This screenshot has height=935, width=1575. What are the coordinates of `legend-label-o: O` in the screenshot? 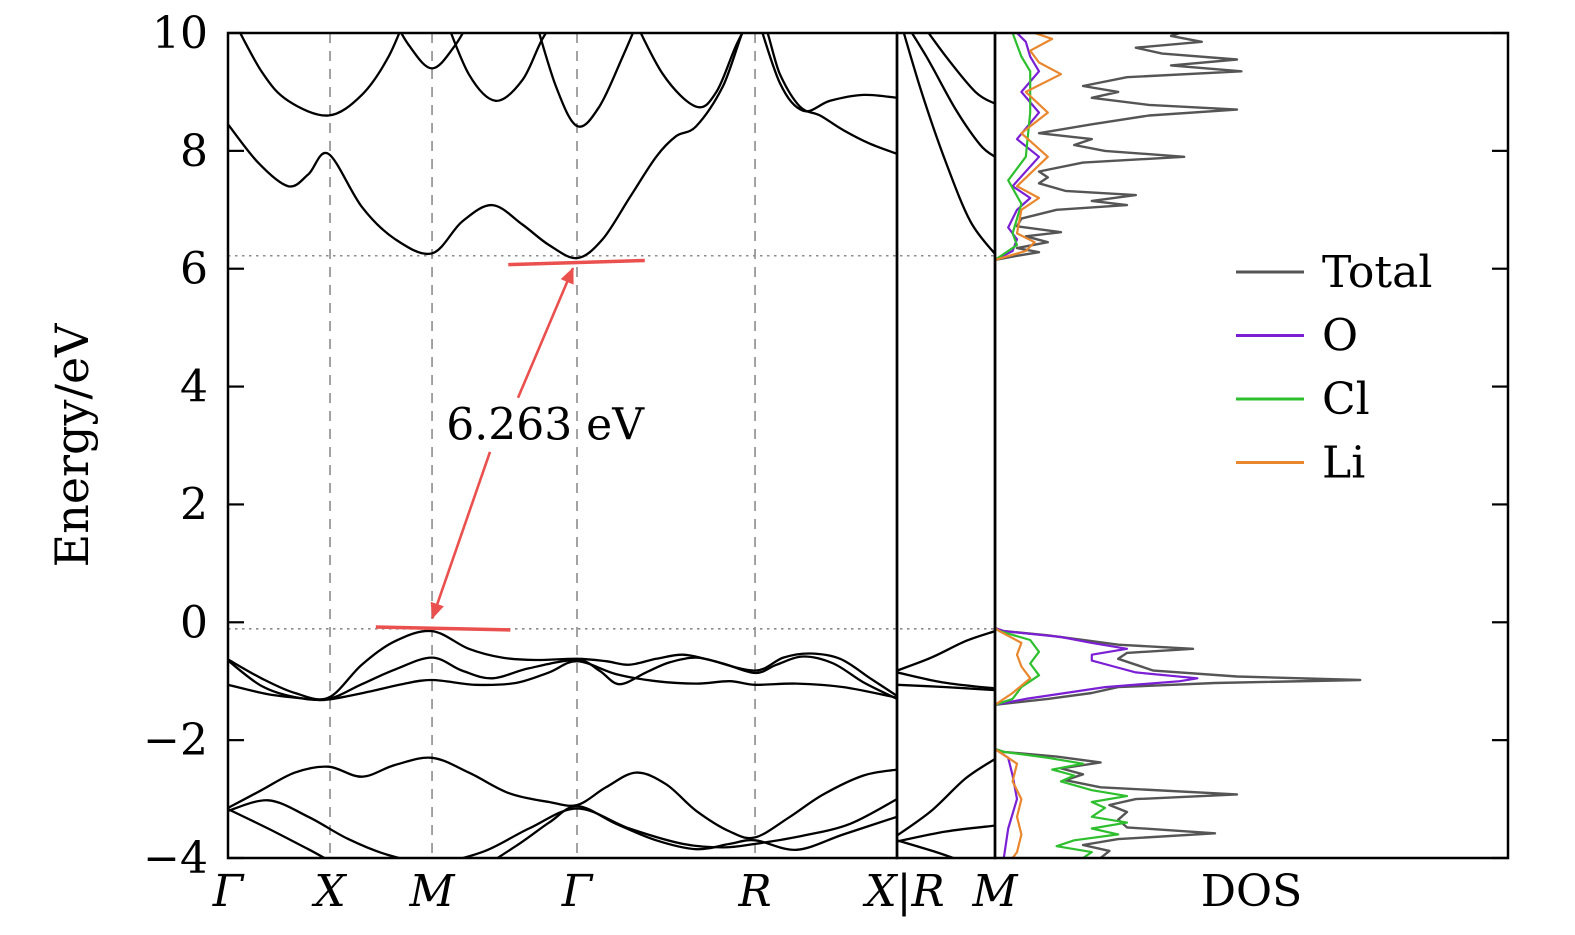 It's located at (1340, 336).